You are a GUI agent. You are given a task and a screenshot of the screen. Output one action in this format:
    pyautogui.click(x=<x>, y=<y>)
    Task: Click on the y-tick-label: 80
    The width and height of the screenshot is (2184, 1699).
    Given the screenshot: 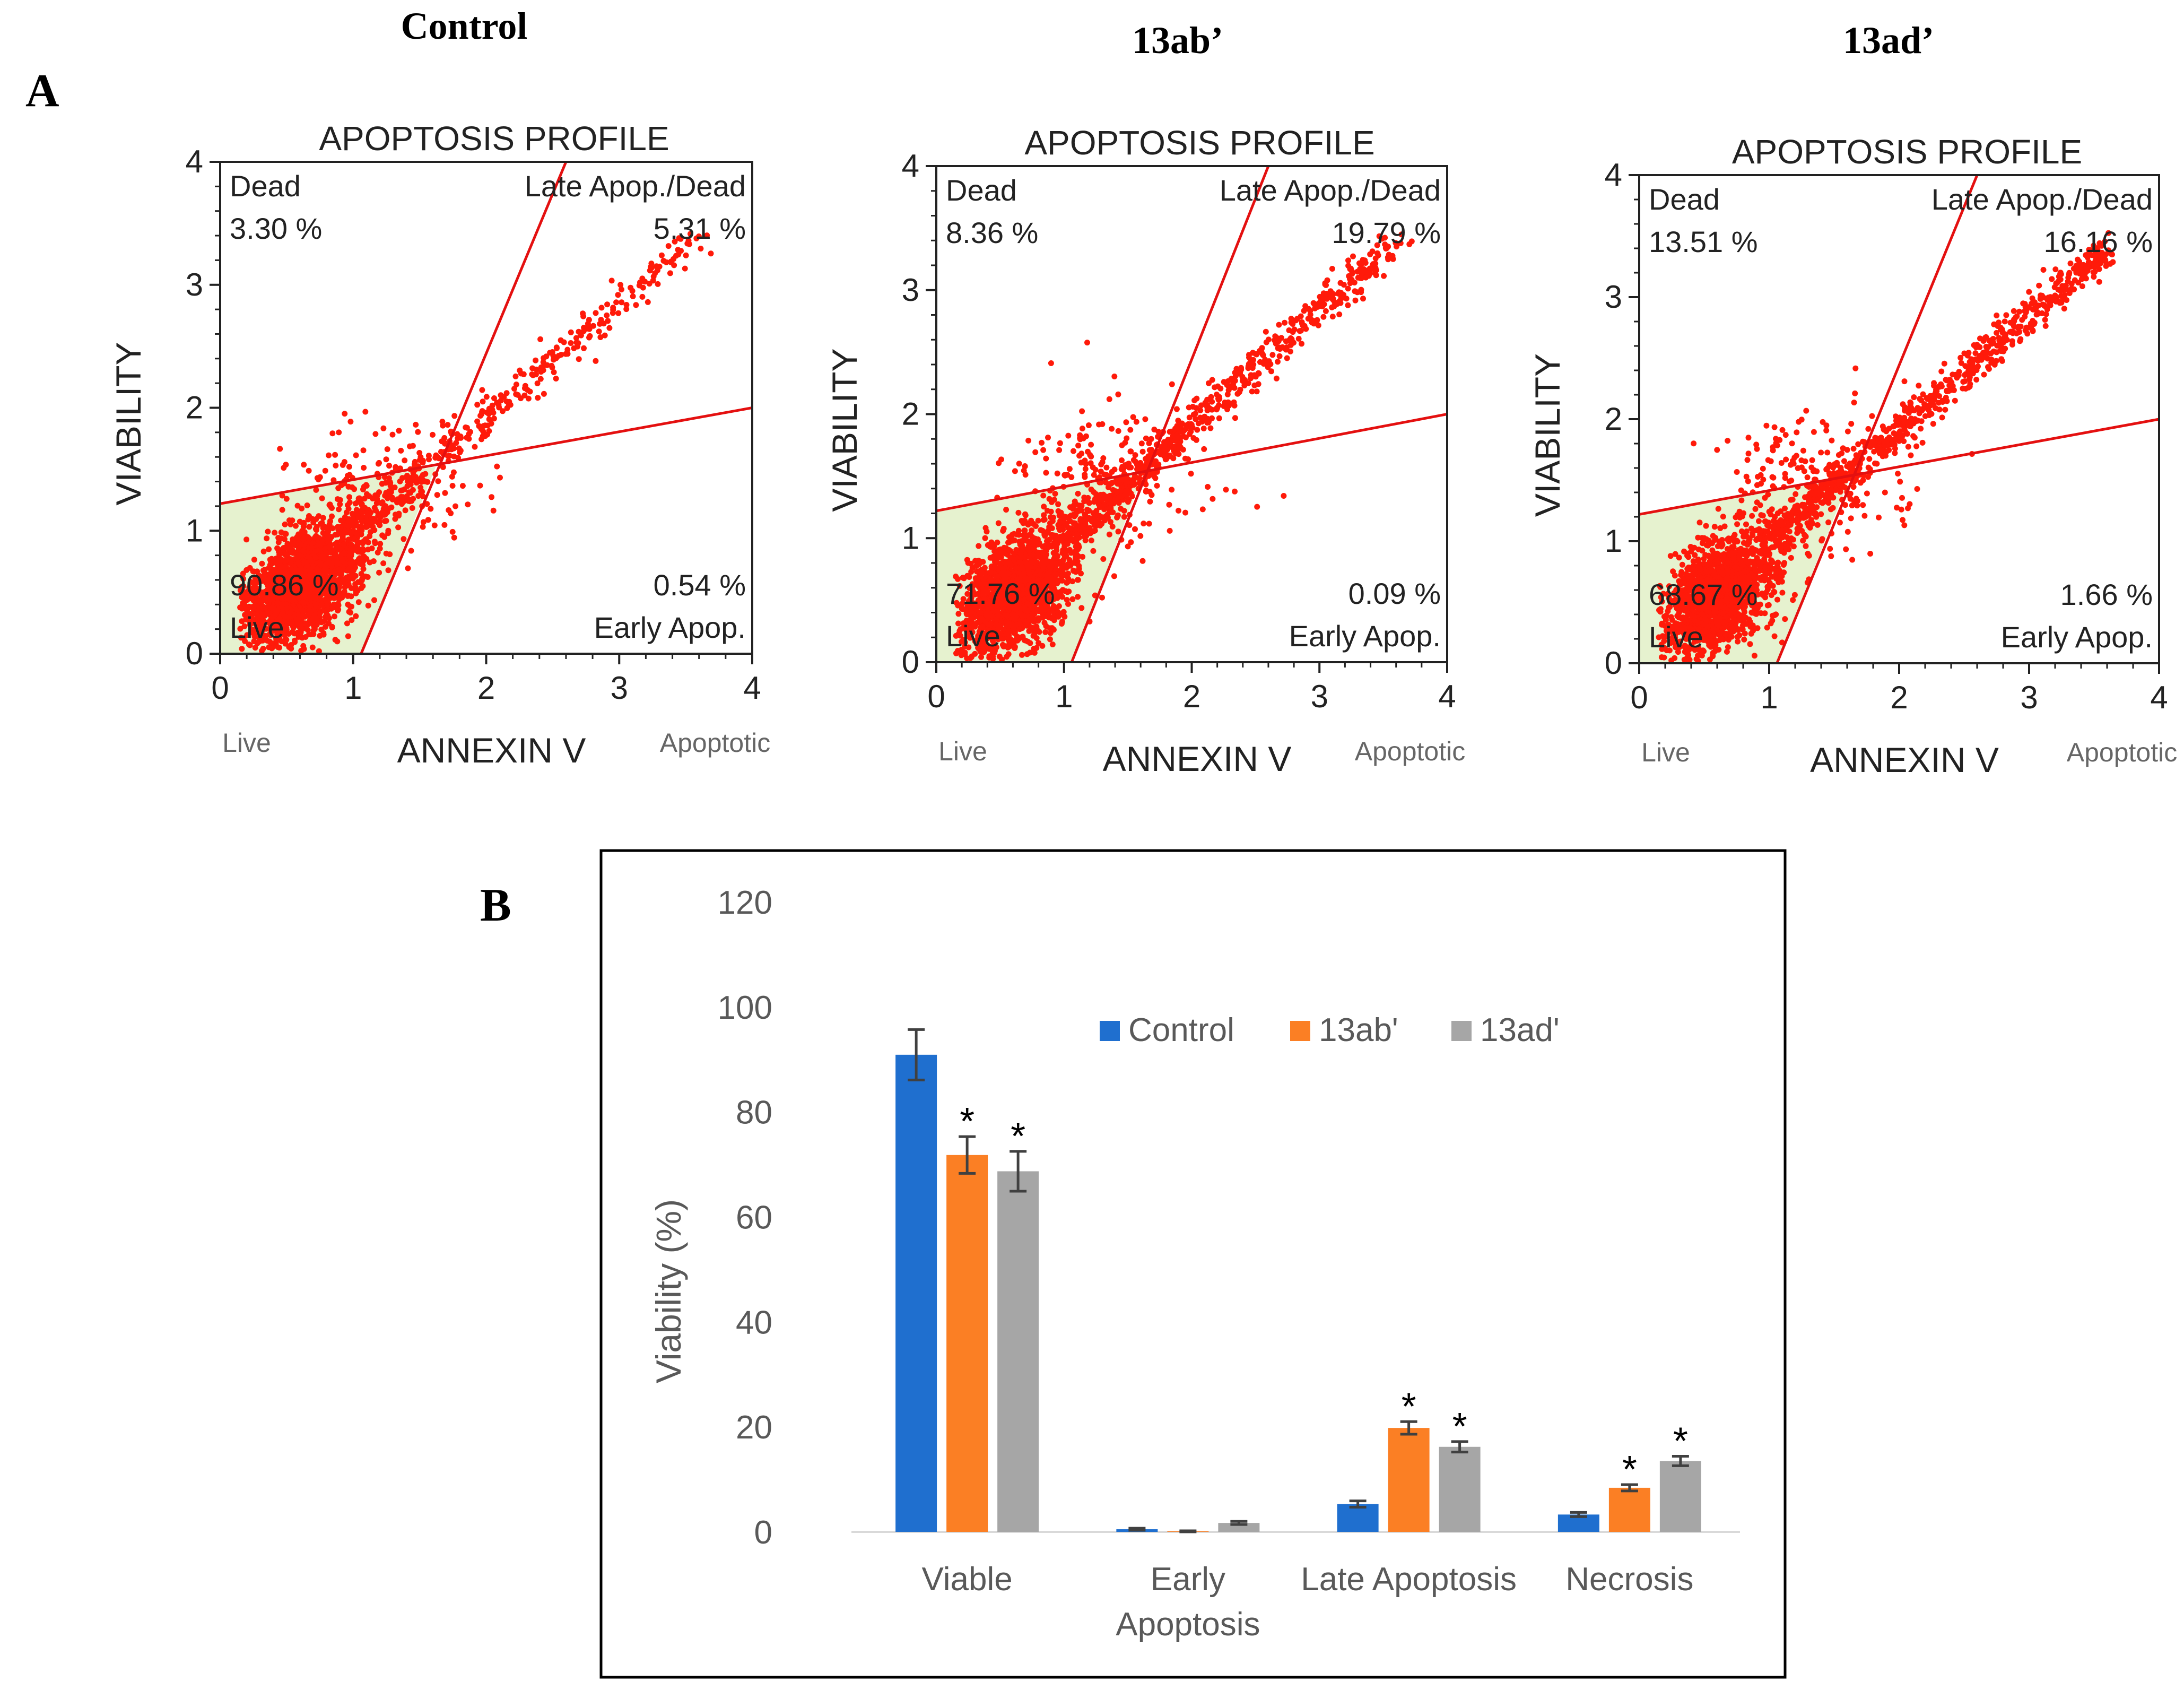 What is the action you would take?
    pyautogui.click(x=754, y=1113)
    